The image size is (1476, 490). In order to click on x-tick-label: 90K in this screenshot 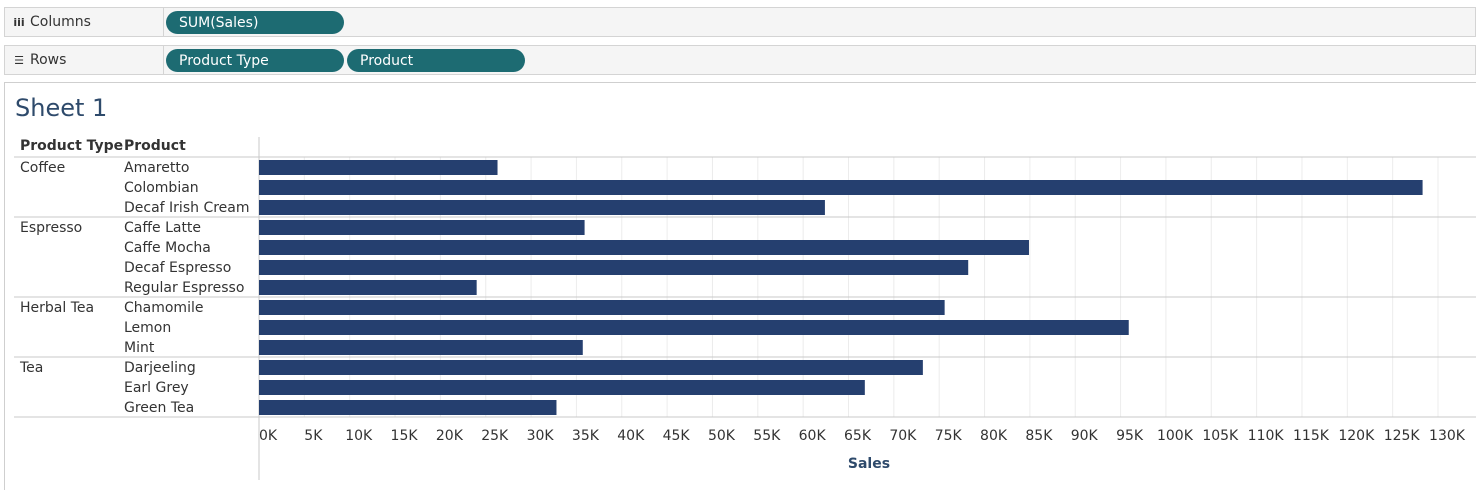, I will do `click(1085, 436)`.